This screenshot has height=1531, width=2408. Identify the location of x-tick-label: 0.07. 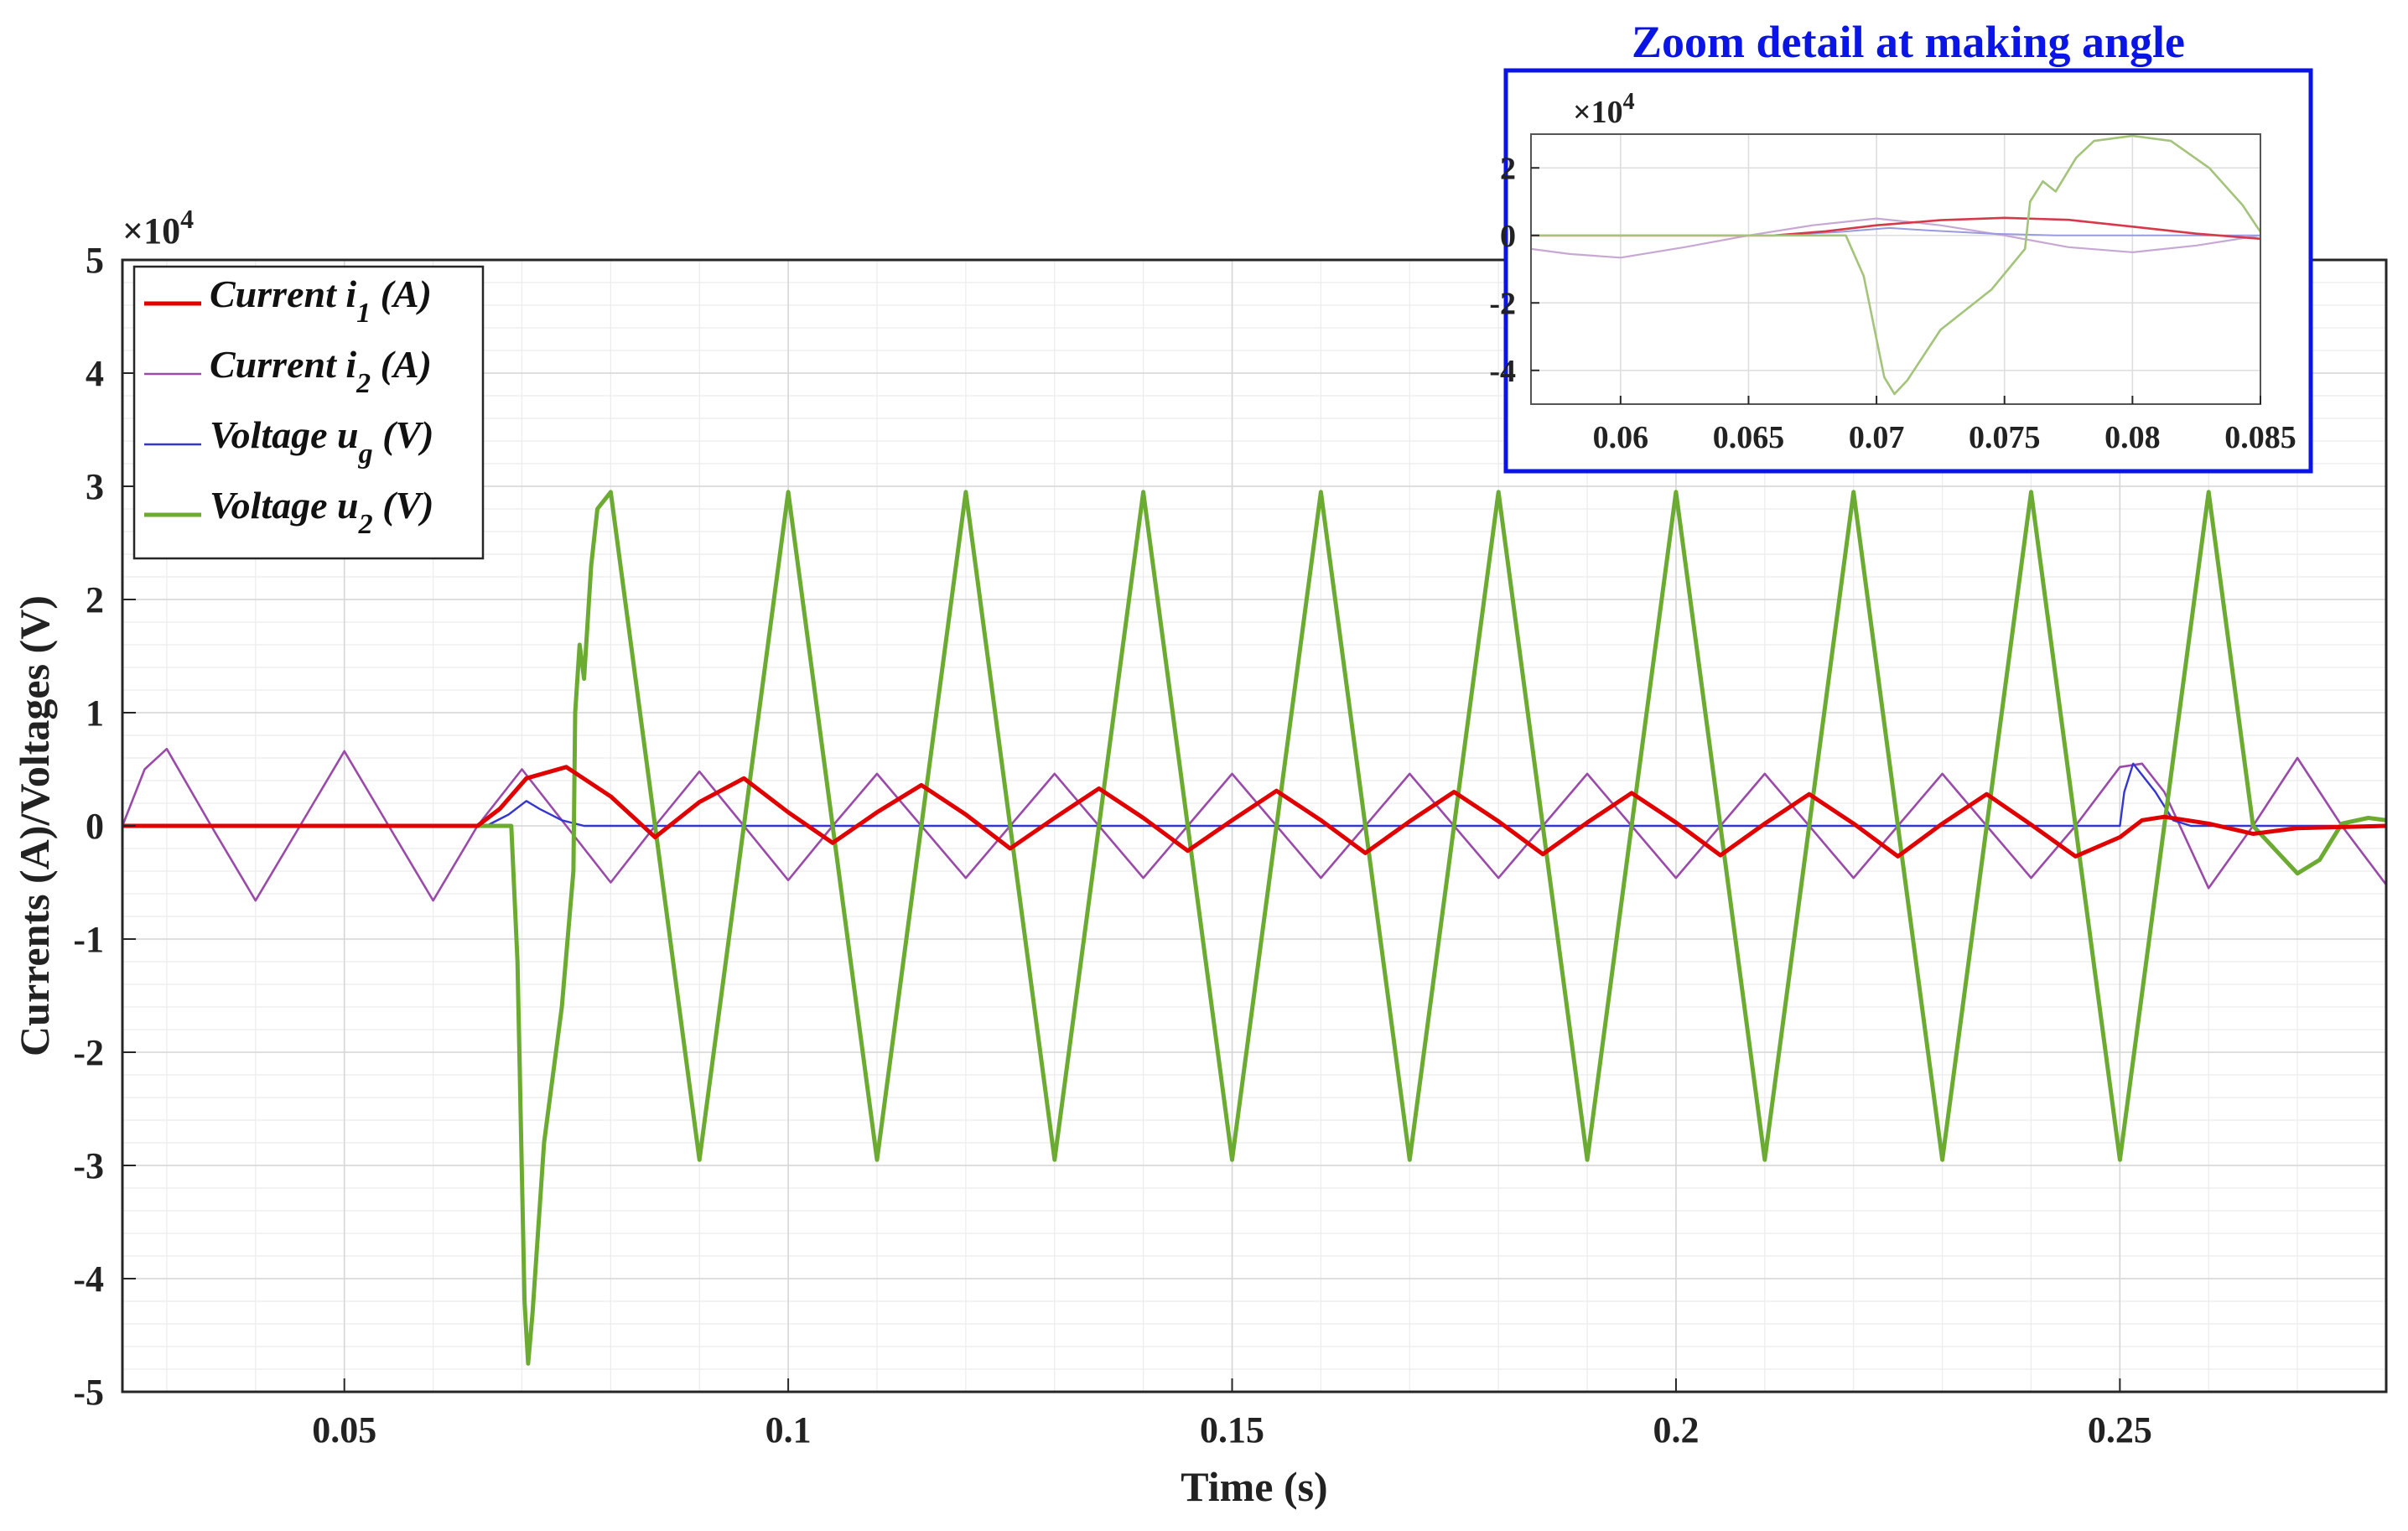
(1877, 438).